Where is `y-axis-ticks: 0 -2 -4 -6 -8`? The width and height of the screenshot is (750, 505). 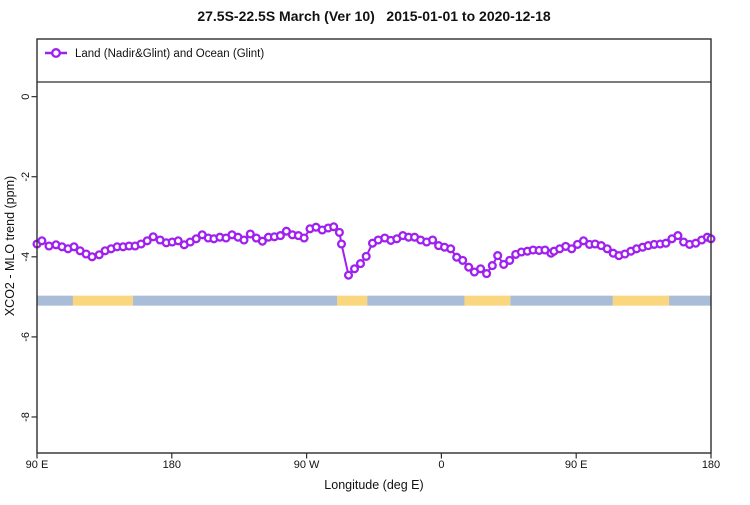 y-axis-ticks: 0 -2 -4 -6 -8 is located at coordinates (28, 258).